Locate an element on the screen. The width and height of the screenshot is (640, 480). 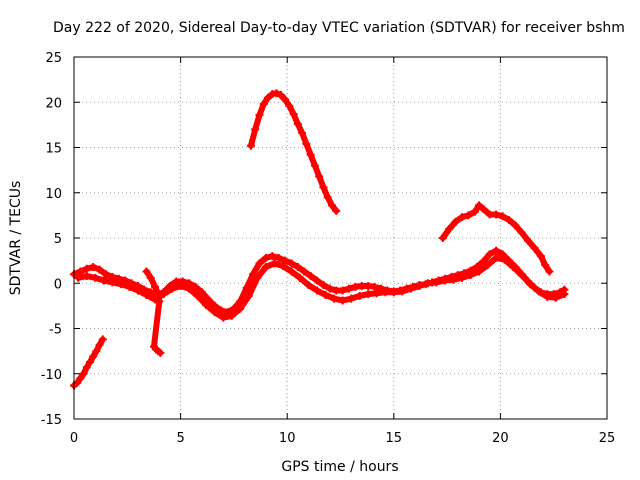
series-arc-peak is located at coordinates (293, 152).